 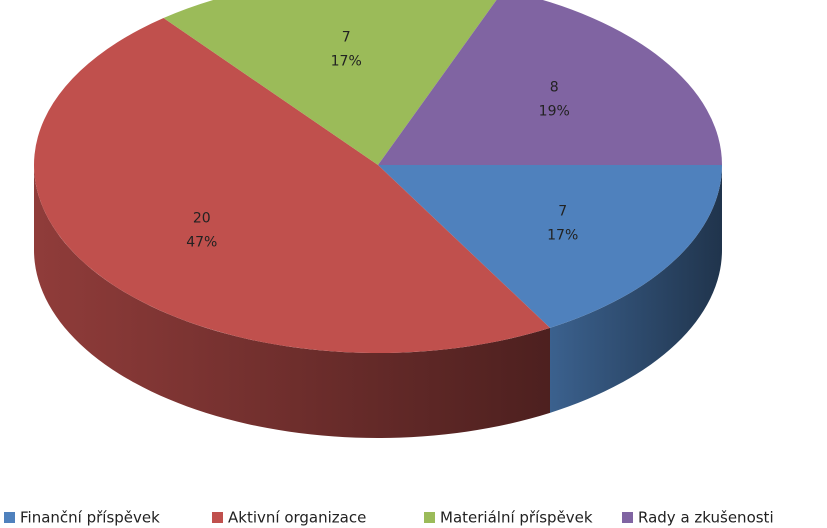 What do you see at coordinates (554, 111) in the screenshot?
I see `percent-label: 19%` at bounding box center [554, 111].